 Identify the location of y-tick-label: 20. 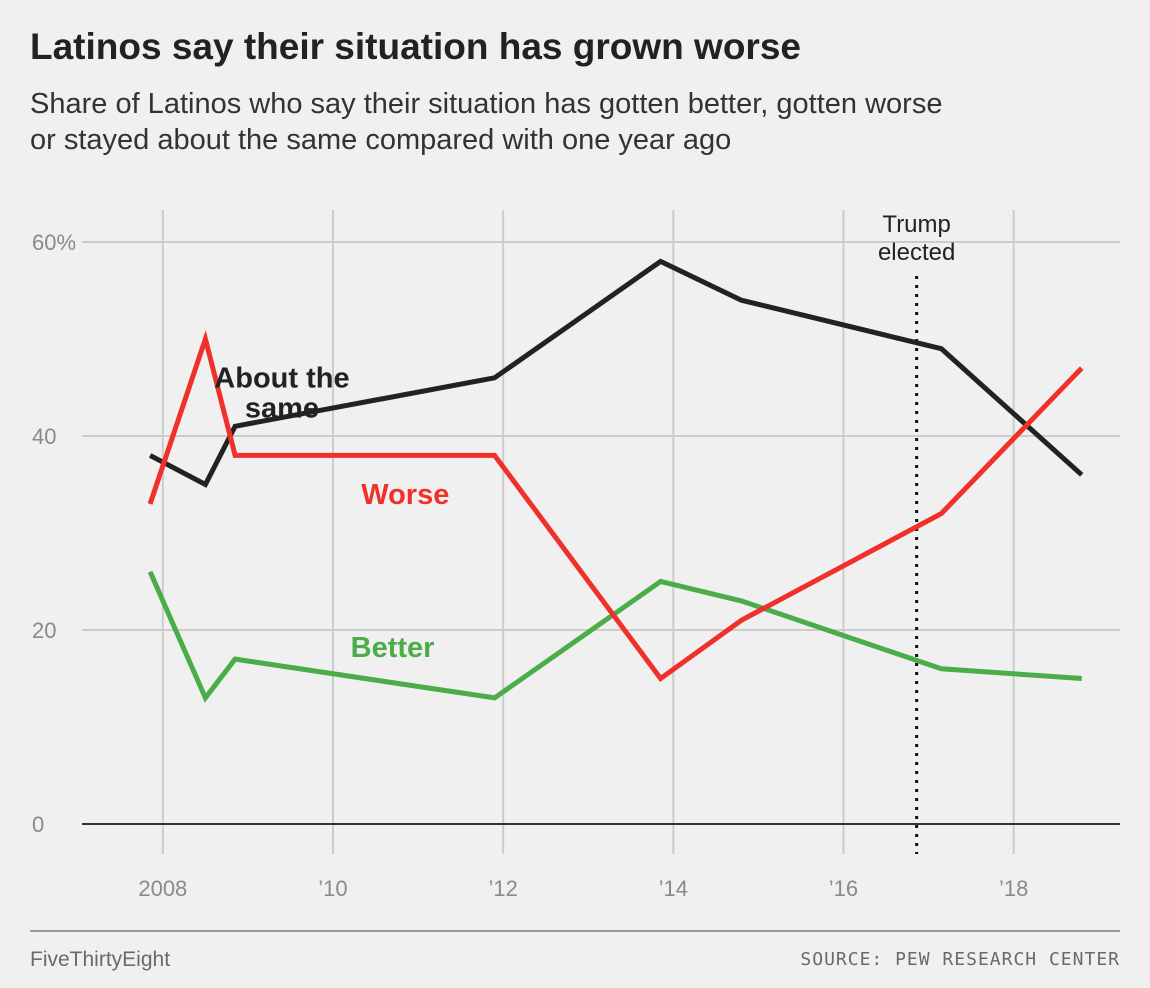
(44, 630).